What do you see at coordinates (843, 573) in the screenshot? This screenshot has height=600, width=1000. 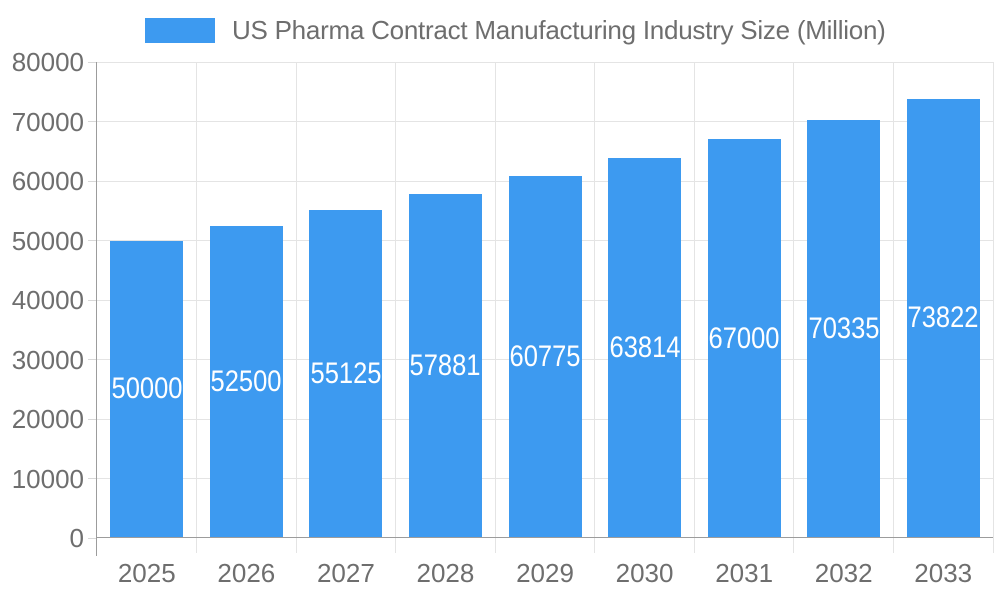 I see `x-tick-label-2032: 2032` at bounding box center [843, 573].